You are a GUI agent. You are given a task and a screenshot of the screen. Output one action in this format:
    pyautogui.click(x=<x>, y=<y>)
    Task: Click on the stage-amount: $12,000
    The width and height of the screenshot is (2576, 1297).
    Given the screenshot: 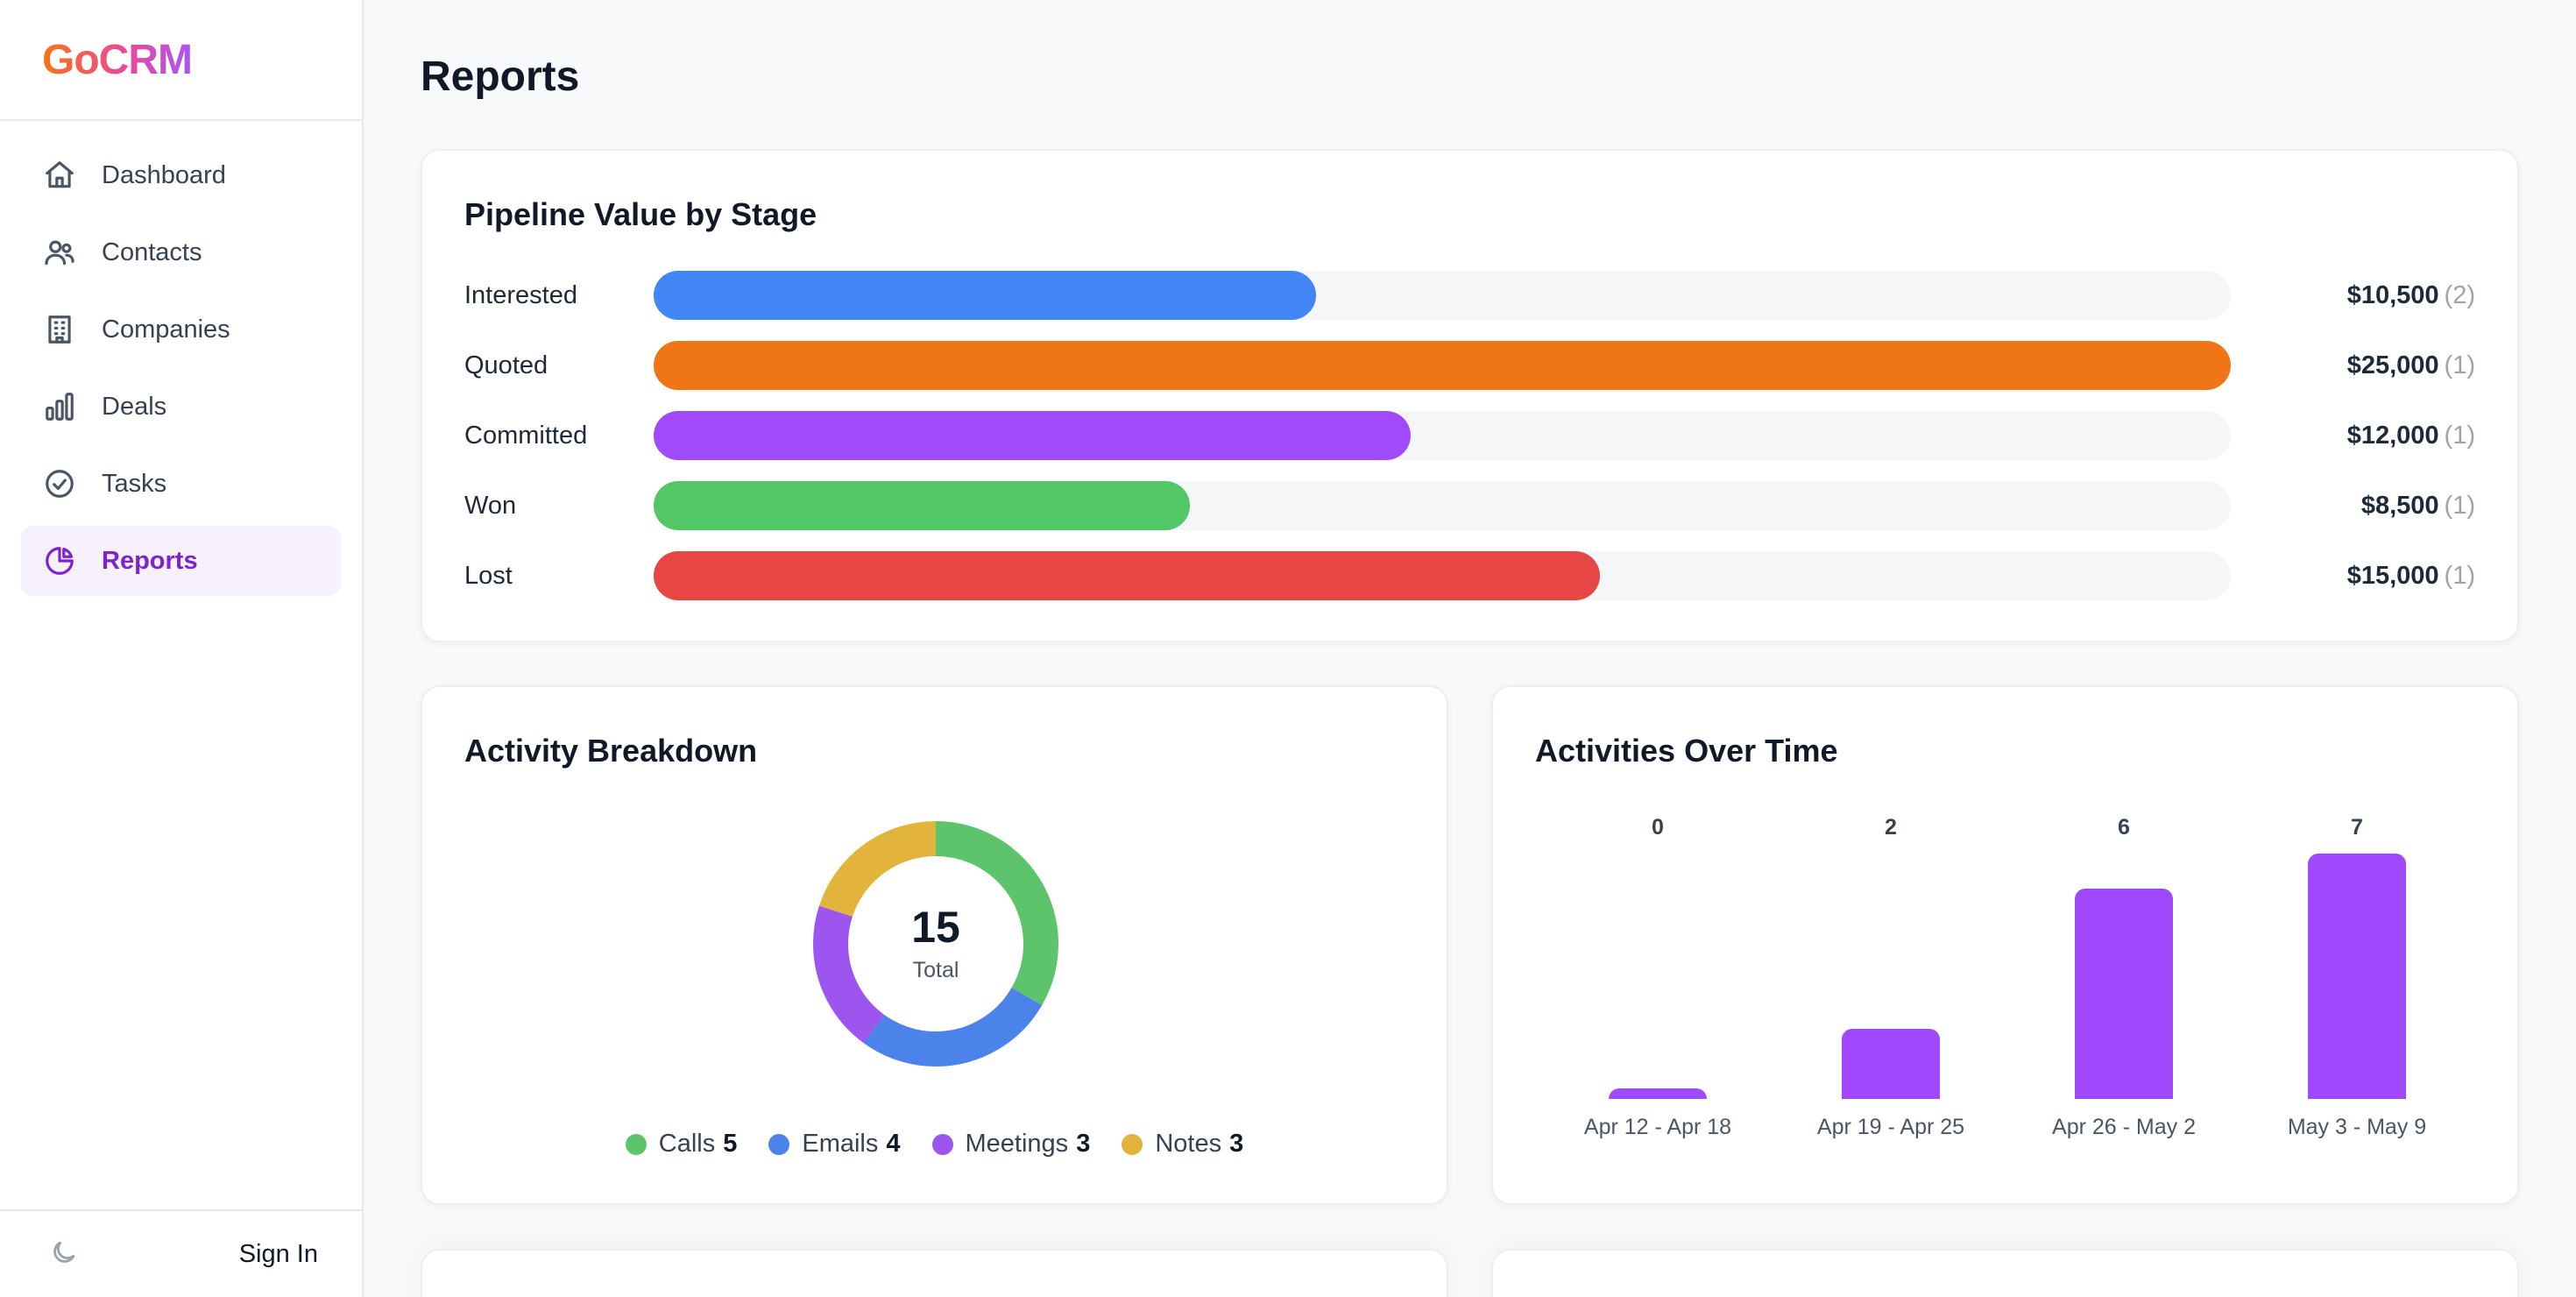 What is the action you would take?
    pyautogui.click(x=2392, y=436)
    